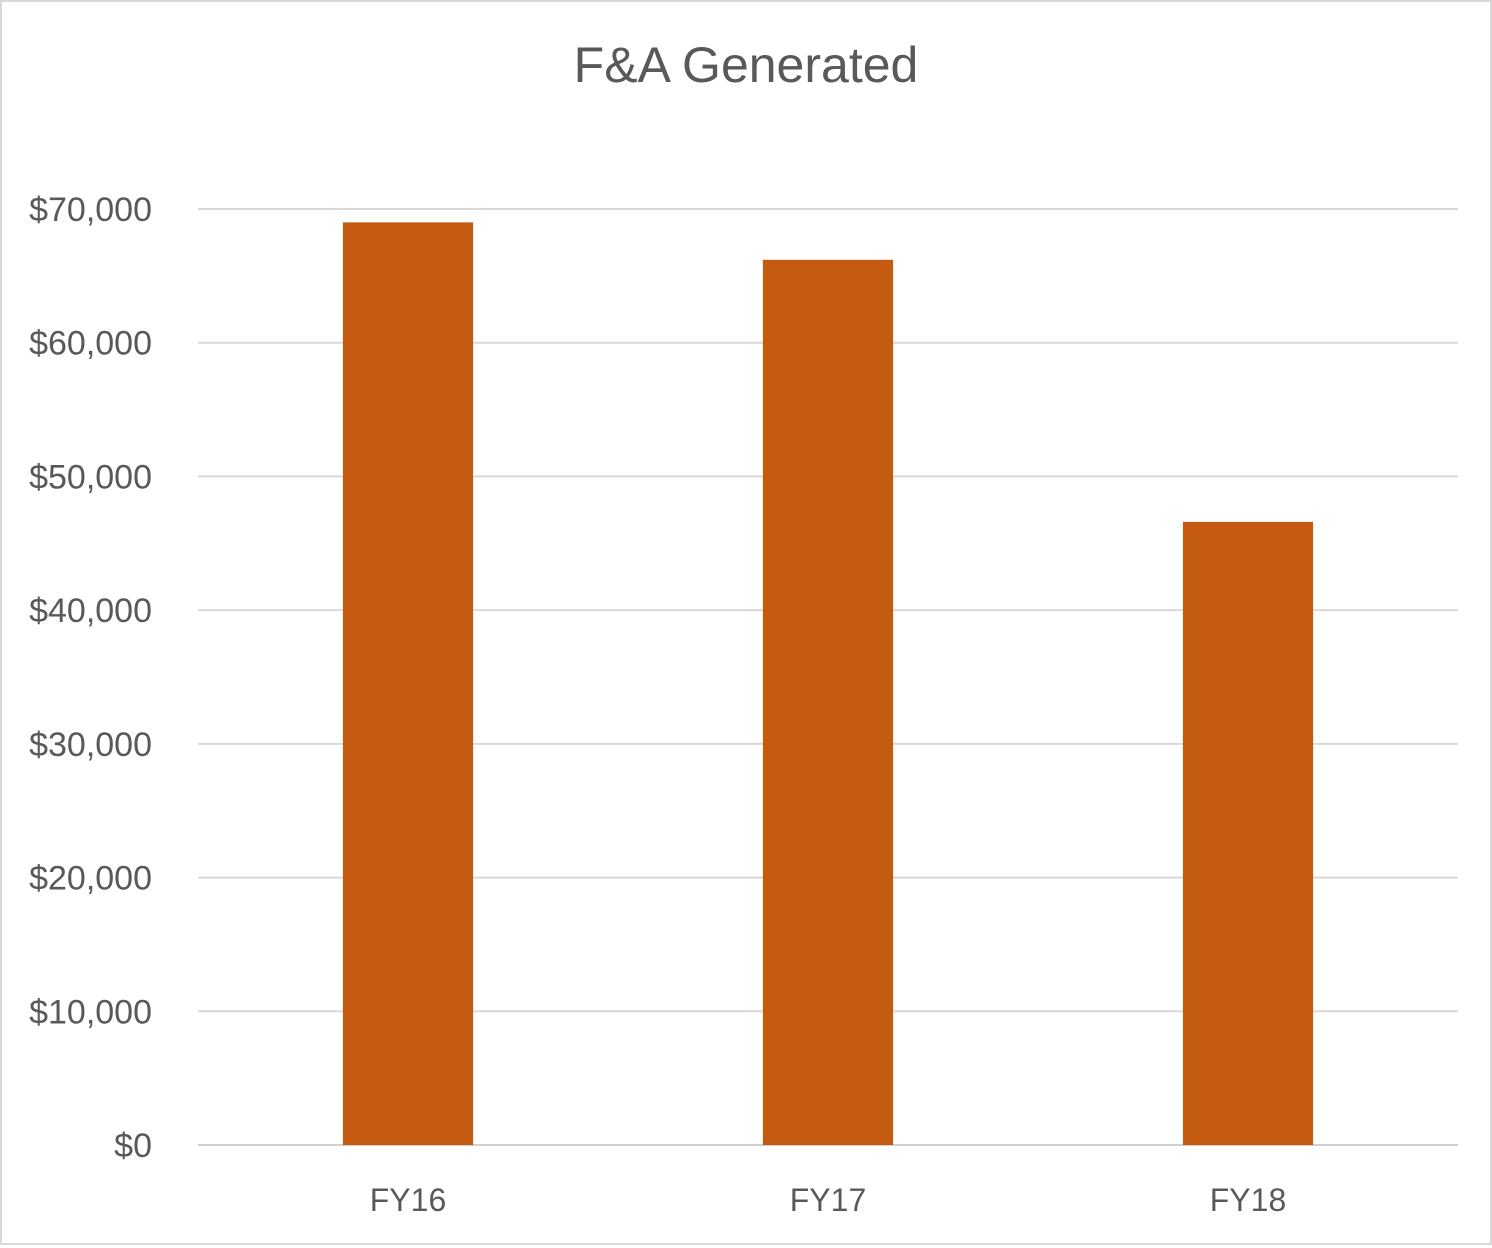  I want to click on chart-title: F&A Generated, so click(746, 65).